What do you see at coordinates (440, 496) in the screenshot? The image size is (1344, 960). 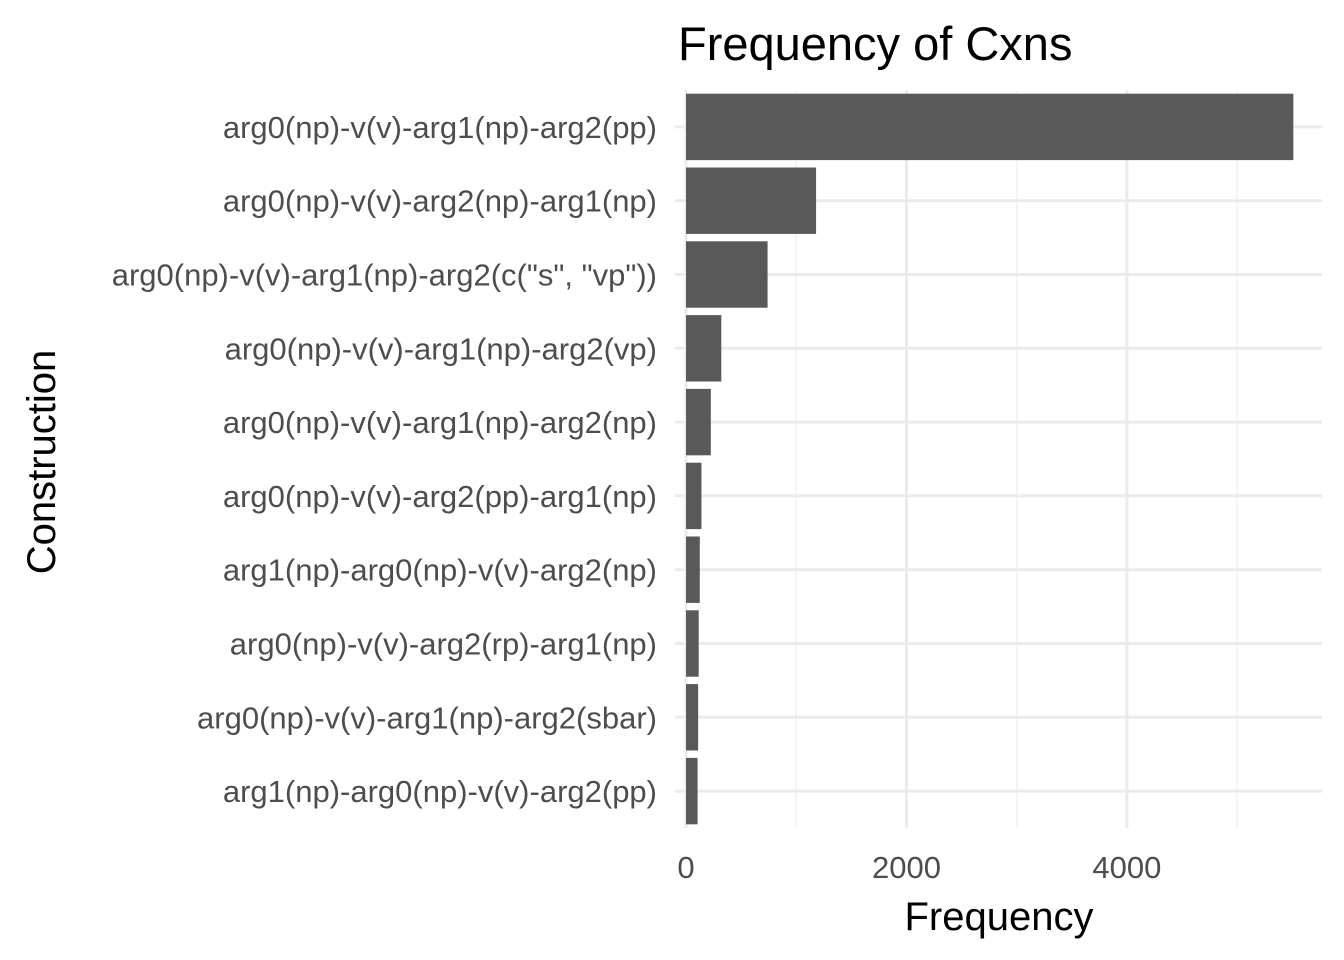 I see `y-tick-label: arg0(np)-v(v)-arg2(pp)-arg1(np)` at bounding box center [440, 496].